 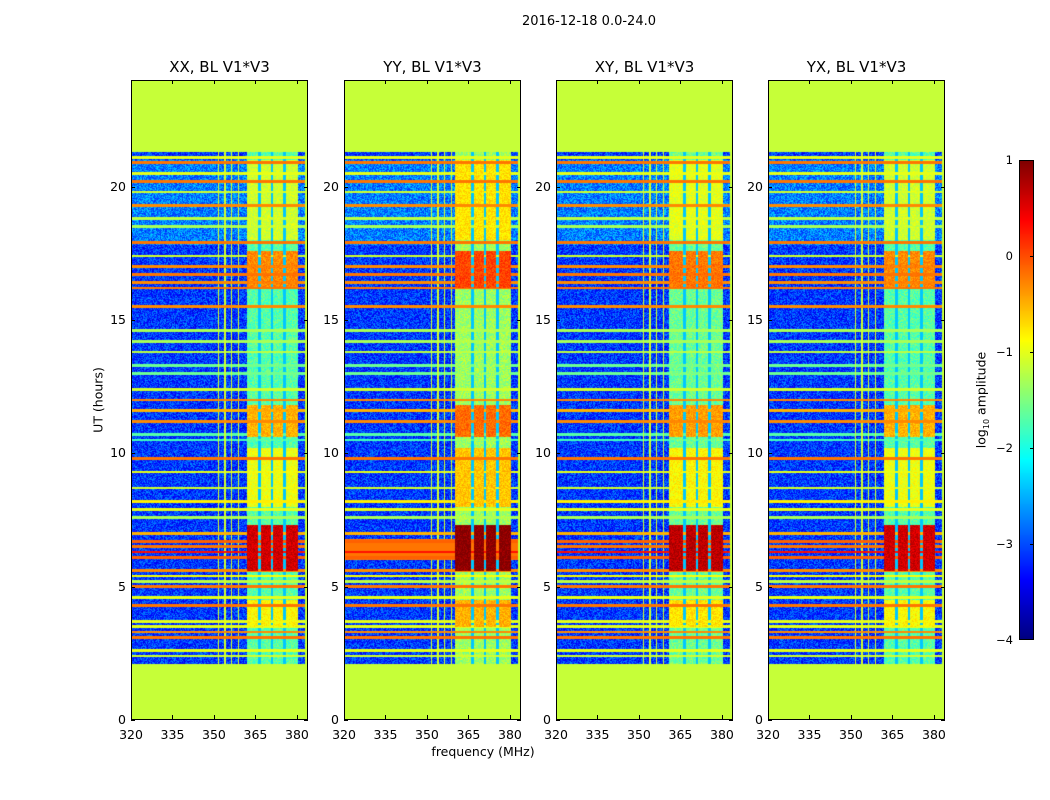 What do you see at coordinates (1015, 400) in the screenshot?
I see `colorbar: 1 0 −1 −2 −3 −4` at bounding box center [1015, 400].